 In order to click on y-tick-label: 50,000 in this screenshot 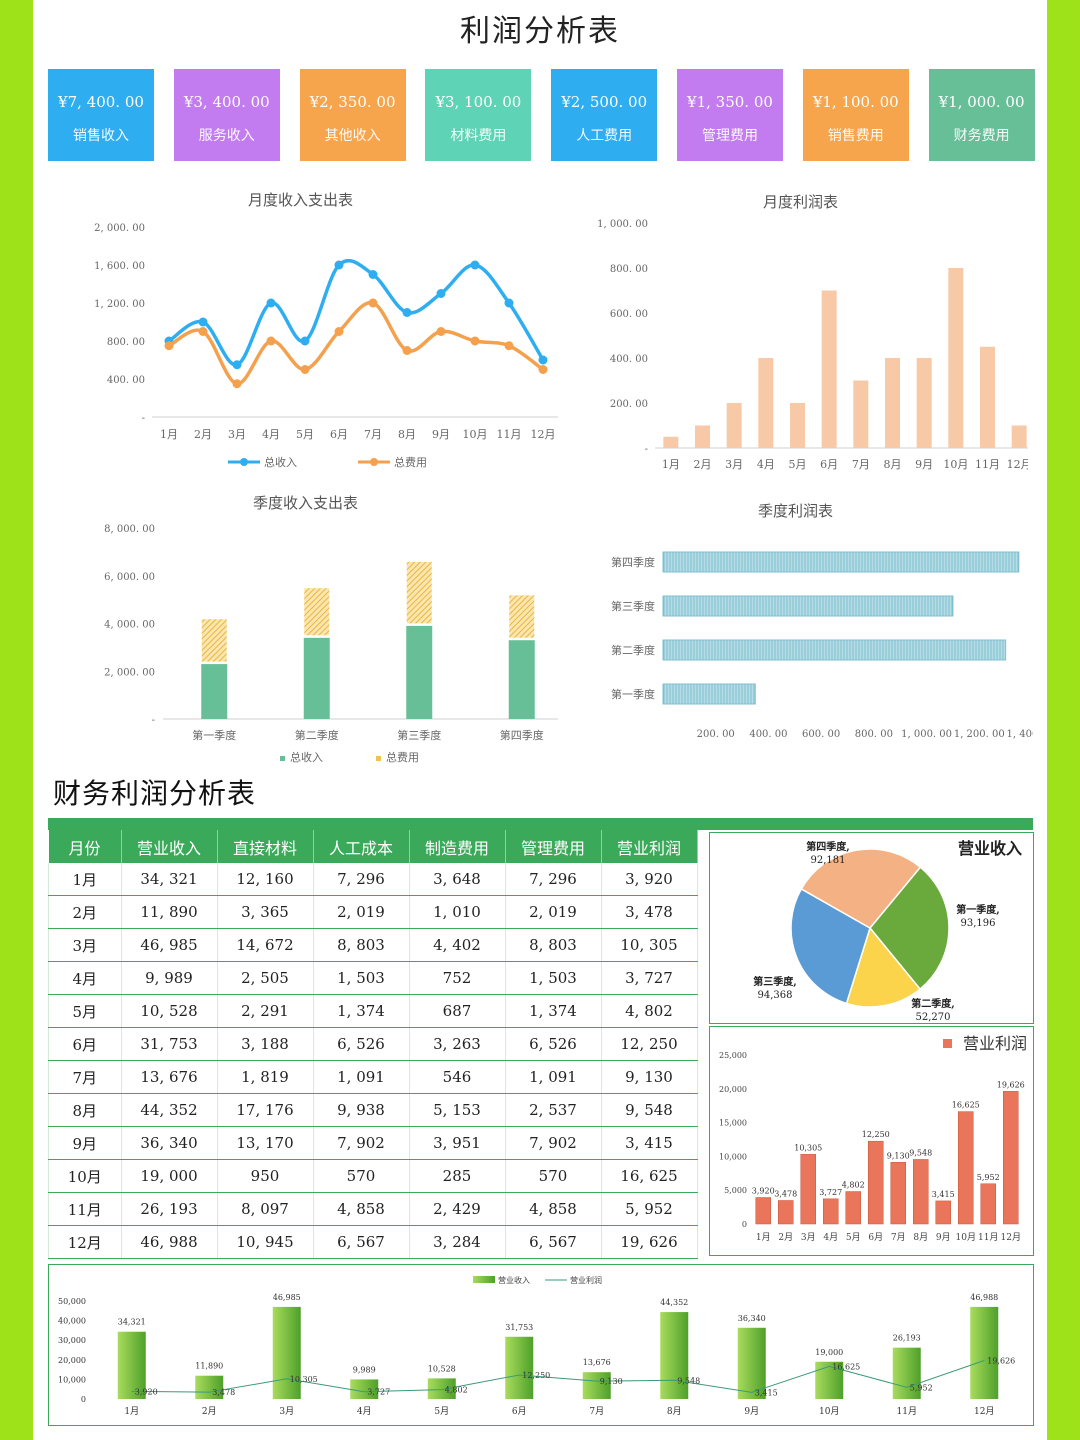, I will do `click(72, 1301)`.